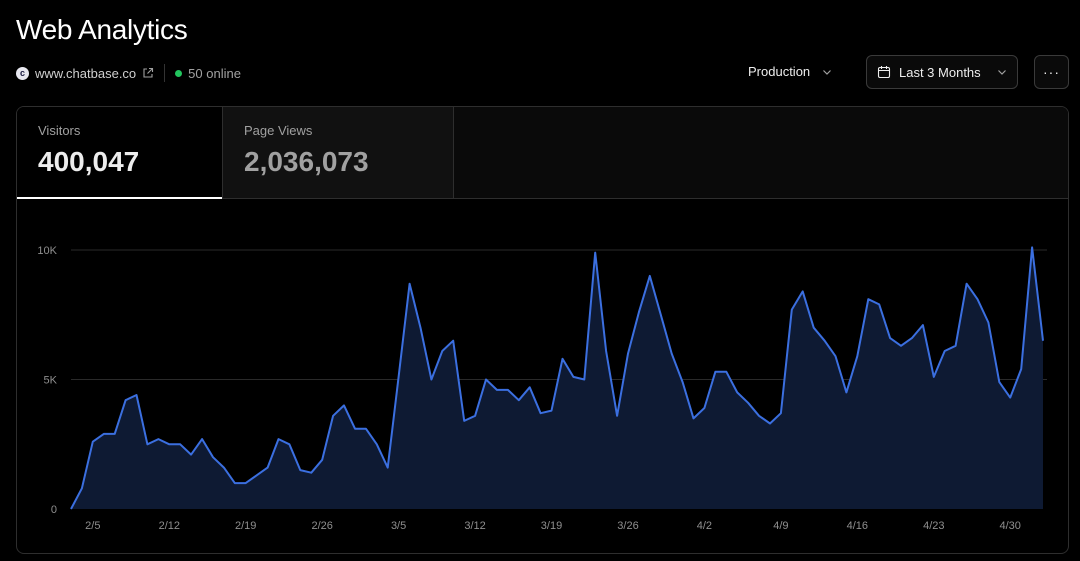 Image resolution: width=1080 pixels, height=561 pixels. What do you see at coordinates (214, 73) in the screenshot?
I see `online-count: 50 online` at bounding box center [214, 73].